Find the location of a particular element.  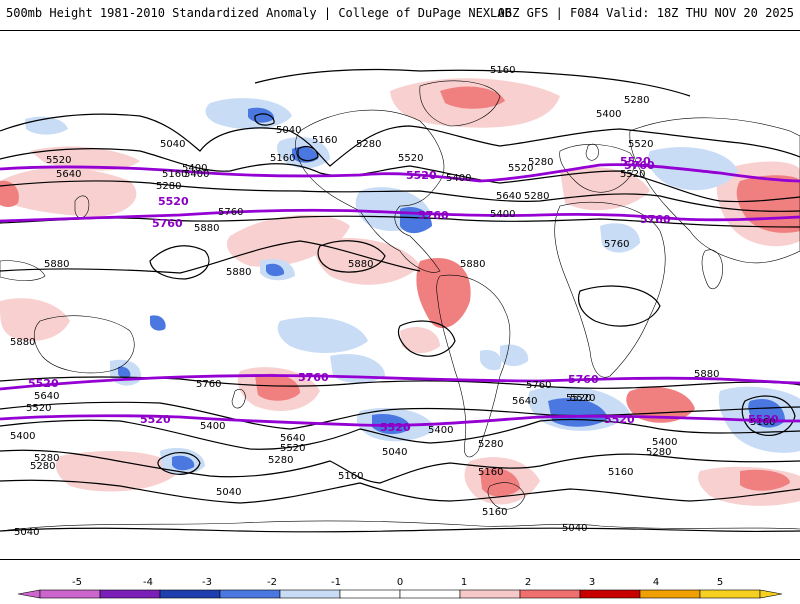

colorbar-ticks: -5 -4 -3 -2 -1 0 1 2 3 4 5 is located at coordinates (397, 582).